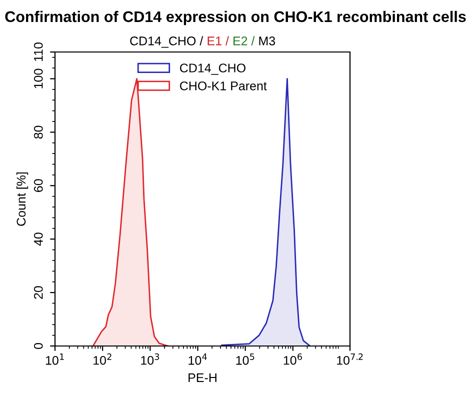 This screenshot has width=471, height=396. What do you see at coordinates (38, 239) in the screenshot?
I see `y-tick-label: 40` at bounding box center [38, 239].